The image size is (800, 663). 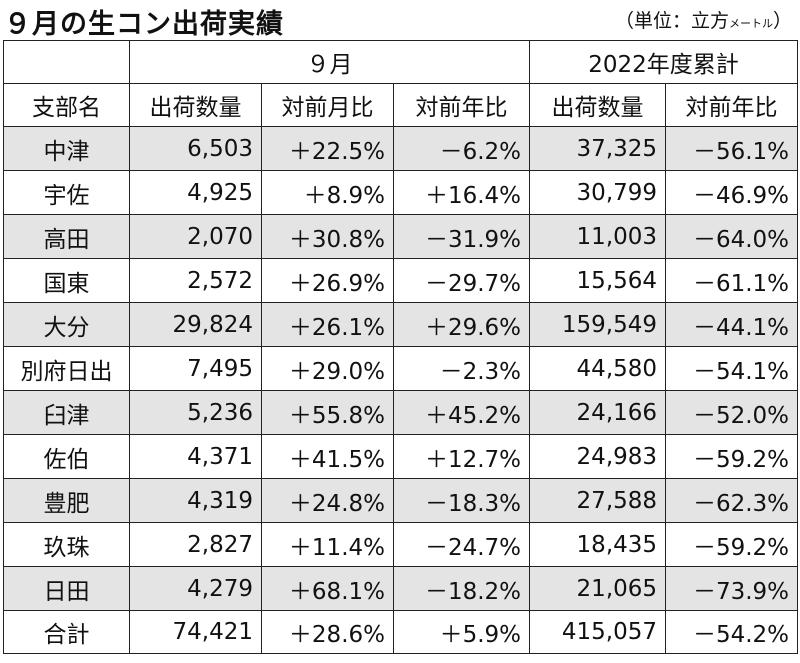 I want to click on table-row: 大分 29,824 ＋26.1% ＋29.6% 159,549 －44.1%, so click(x=401, y=324).